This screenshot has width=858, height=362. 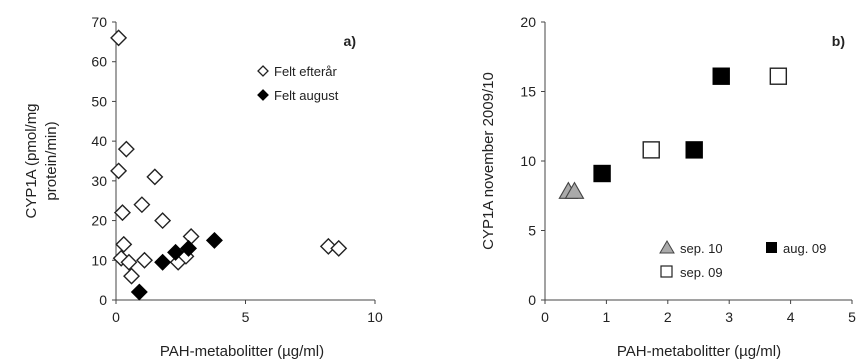 What do you see at coordinates (298, 83) in the screenshot?
I see `panel-a-legend: Felt efterår Felt august` at bounding box center [298, 83].